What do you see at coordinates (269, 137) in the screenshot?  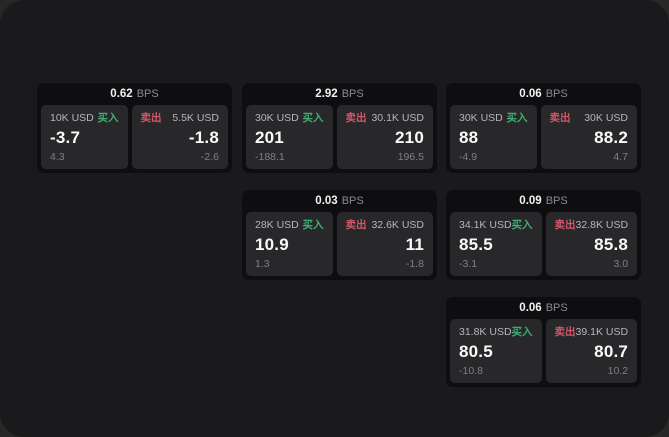 I see `buy-price: 201` at bounding box center [269, 137].